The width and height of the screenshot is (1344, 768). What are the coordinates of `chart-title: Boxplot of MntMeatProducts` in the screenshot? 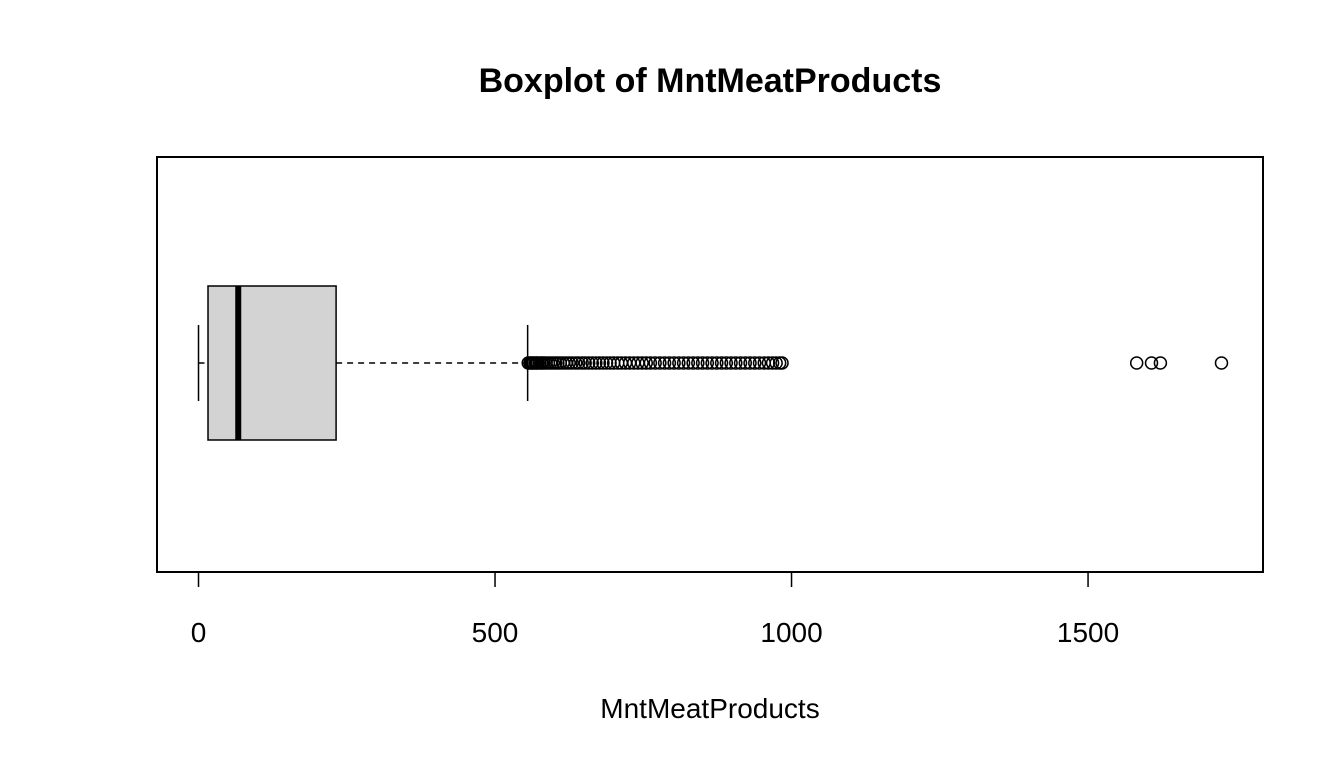 It's located at (710, 81).